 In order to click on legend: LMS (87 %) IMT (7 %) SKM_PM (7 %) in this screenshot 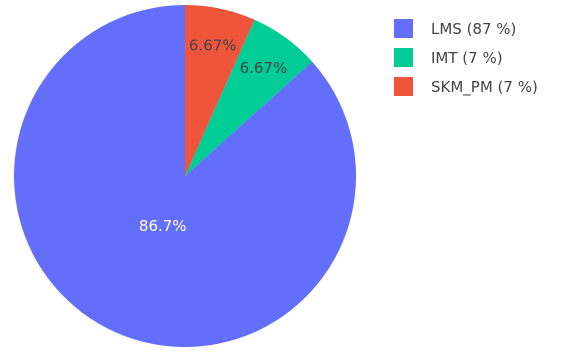, I will do `click(466, 57)`.